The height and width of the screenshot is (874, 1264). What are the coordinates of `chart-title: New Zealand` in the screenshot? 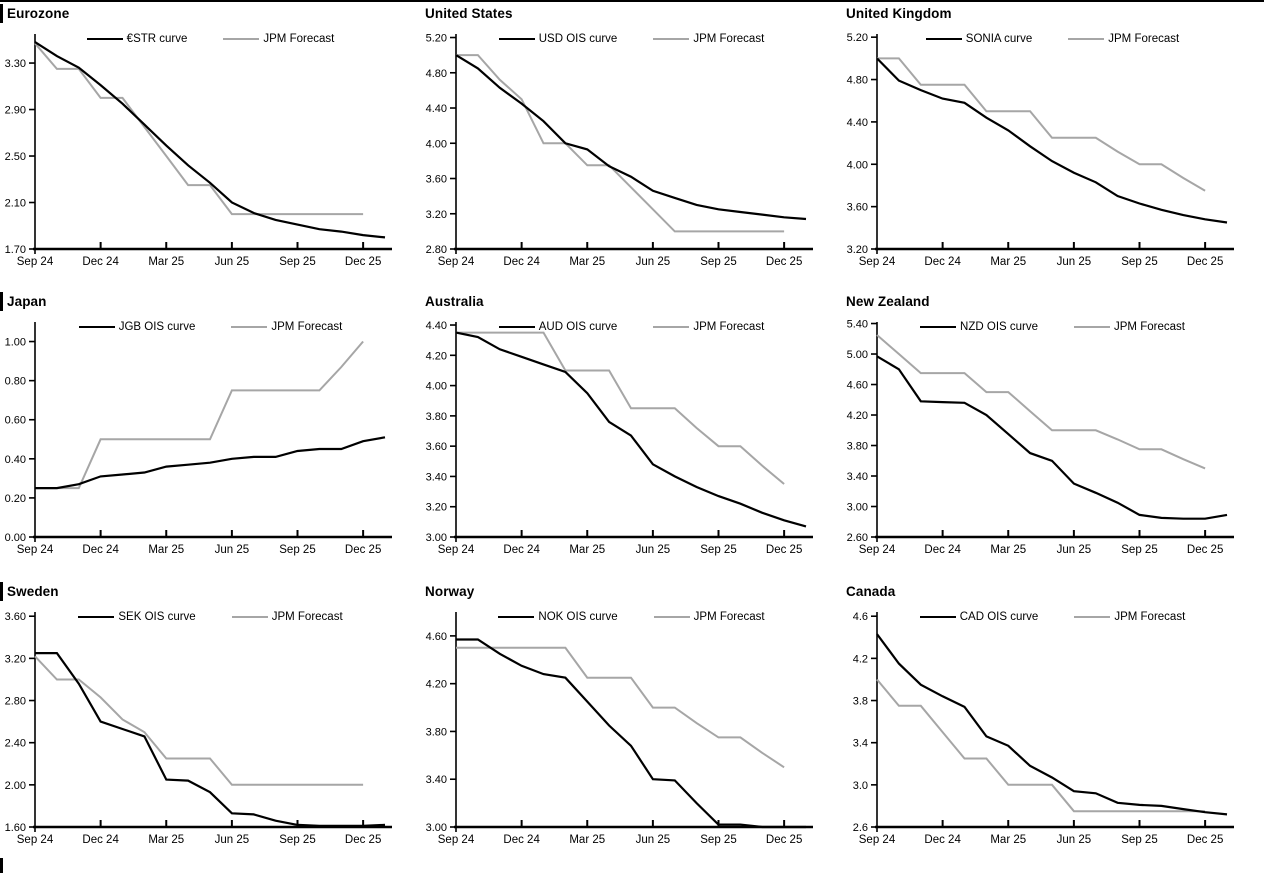 It's located at (888, 301).